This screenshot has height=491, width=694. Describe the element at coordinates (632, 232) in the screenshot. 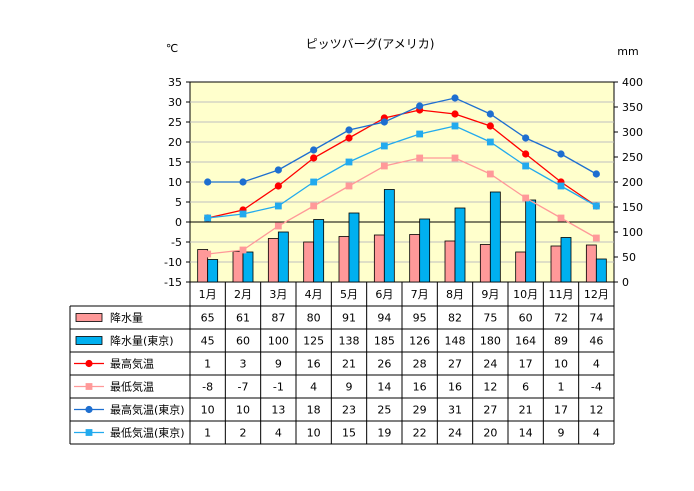

I see `right-tick-label: 100` at that location.